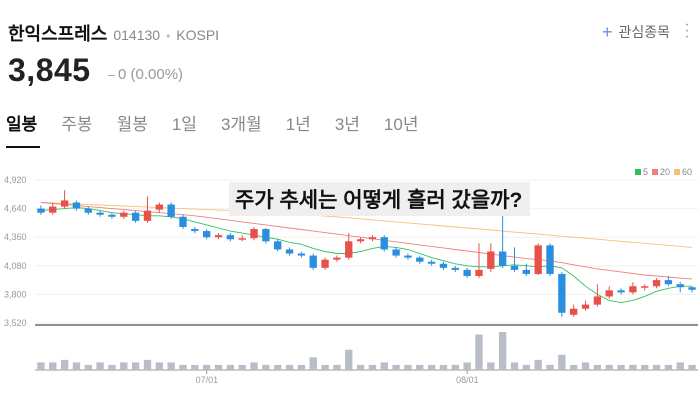  What do you see at coordinates (15, 180) in the screenshot?
I see `y-tick-label: 4,920` at bounding box center [15, 180].